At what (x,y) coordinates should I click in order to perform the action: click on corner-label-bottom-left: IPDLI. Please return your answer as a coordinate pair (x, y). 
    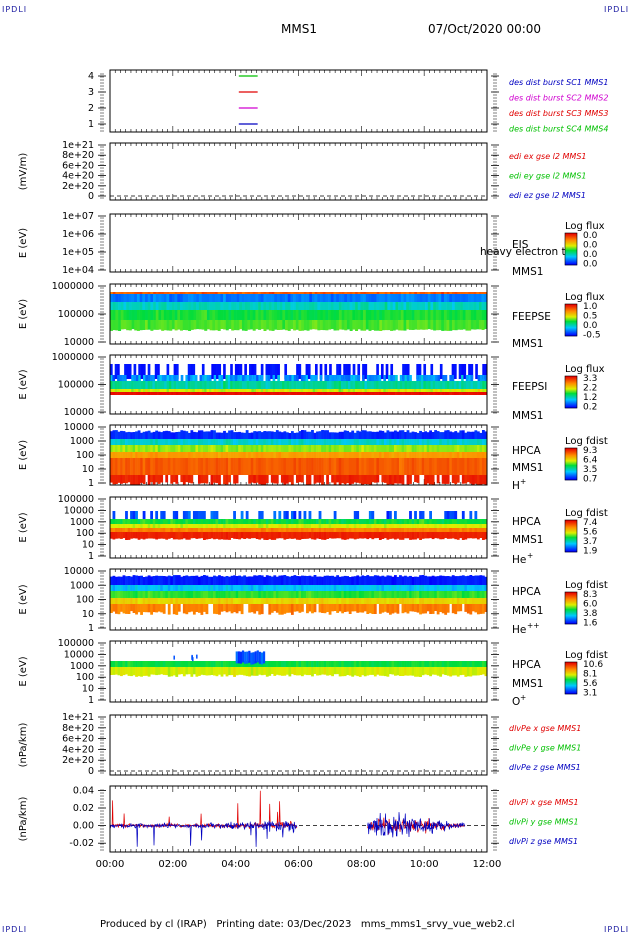
    Looking at the image, I should click on (15, 929).